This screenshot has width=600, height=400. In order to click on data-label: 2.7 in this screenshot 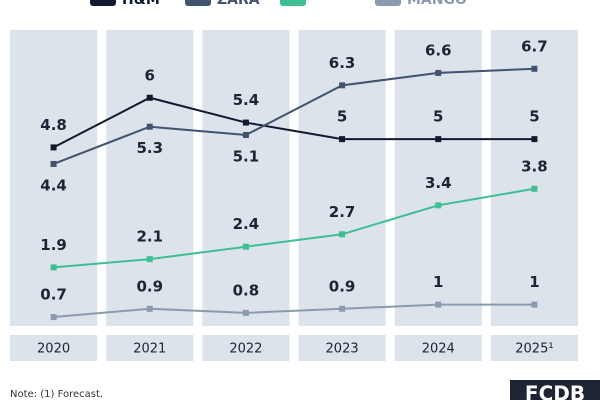, I will do `click(342, 212)`.